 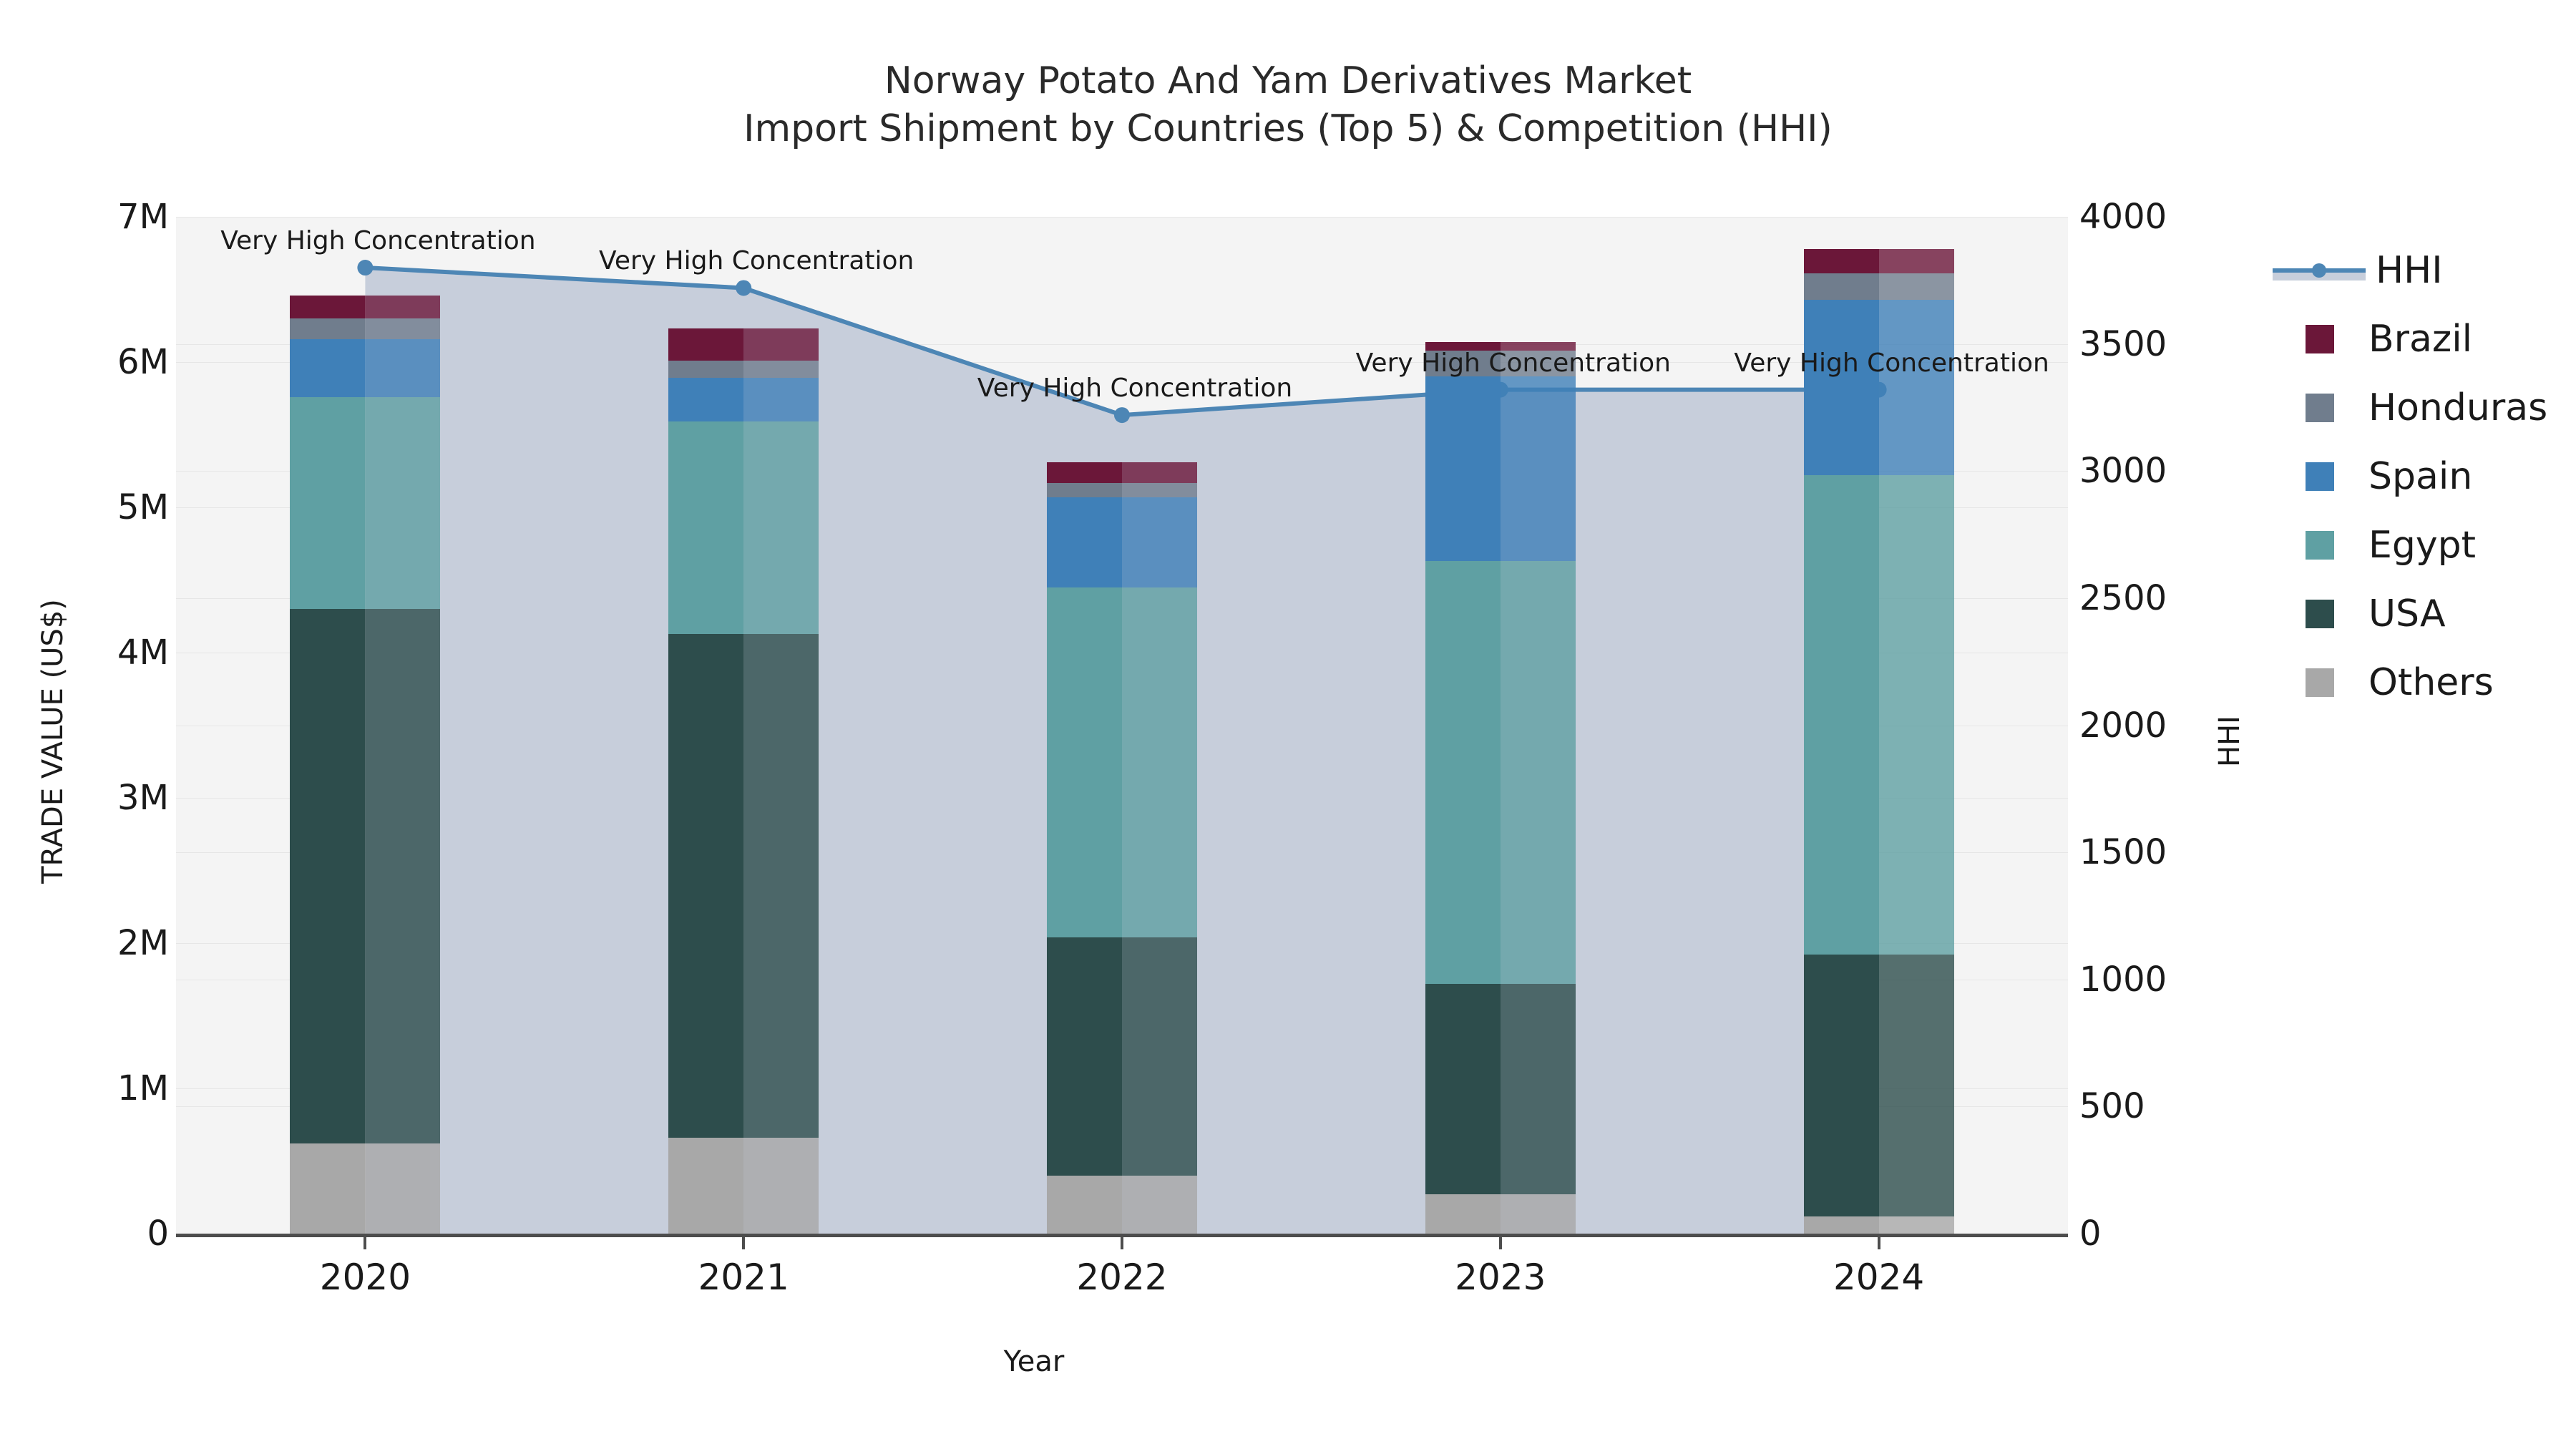 I want to click on y-axis-right-tick-label: 0, so click(x=2090, y=1234).